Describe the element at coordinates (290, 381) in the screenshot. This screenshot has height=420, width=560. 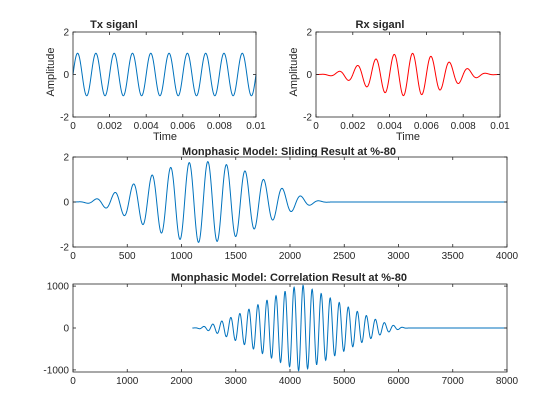
I see `correlation-xtick-label: 4000` at that location.